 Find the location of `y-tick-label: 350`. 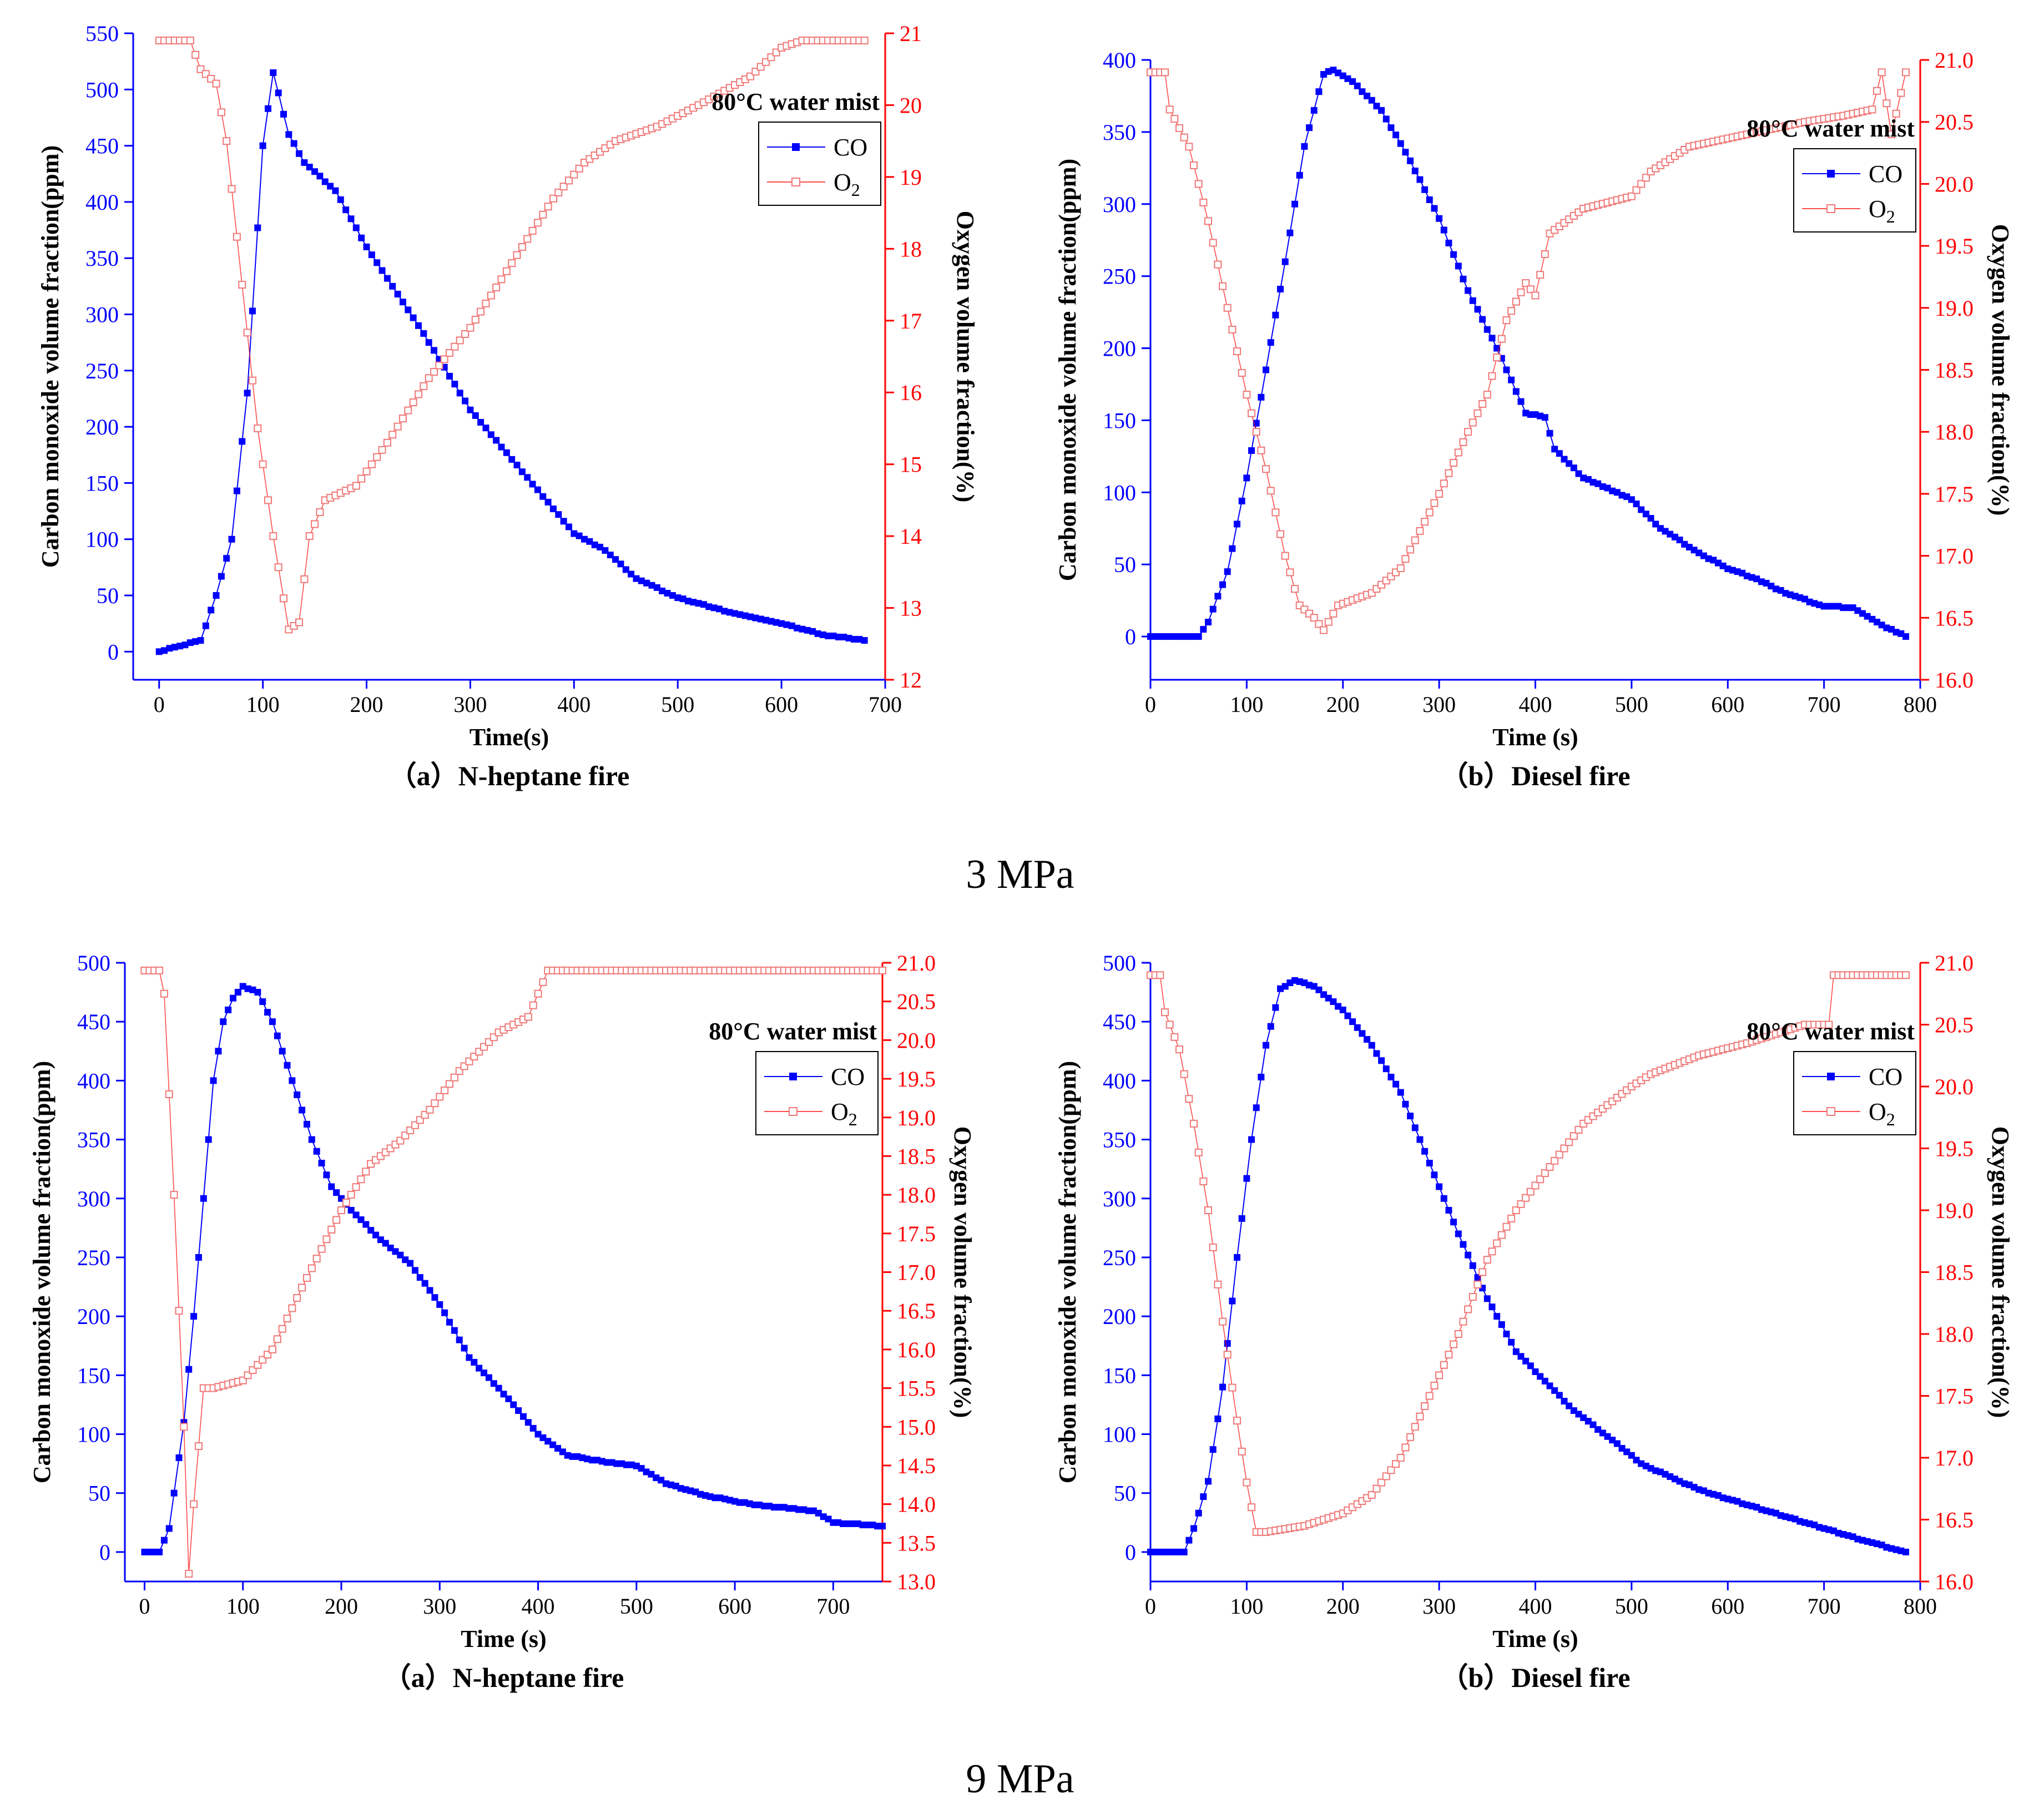

y-tick-label: 350 is located at coordinates (94, 1140).